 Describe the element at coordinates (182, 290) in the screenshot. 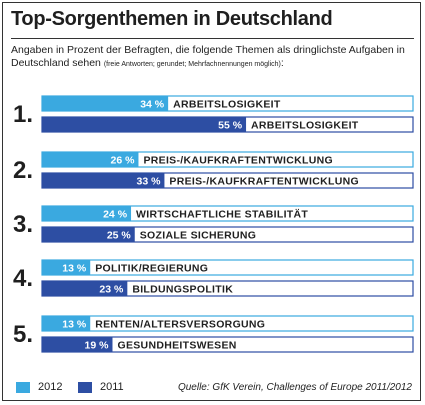

I see `category-label: BILDUNGSPOLITIK` at that location.